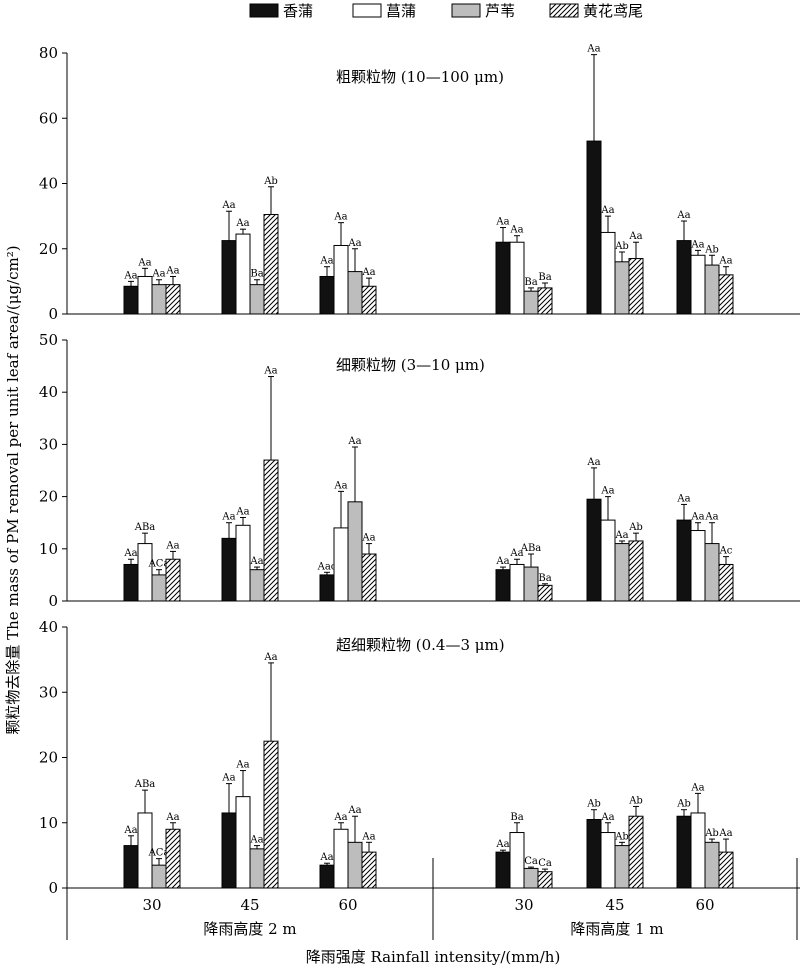 The image size is (800, 968). I want to click on legend-label-xiangpu: 香蒲, so click(298, 11).